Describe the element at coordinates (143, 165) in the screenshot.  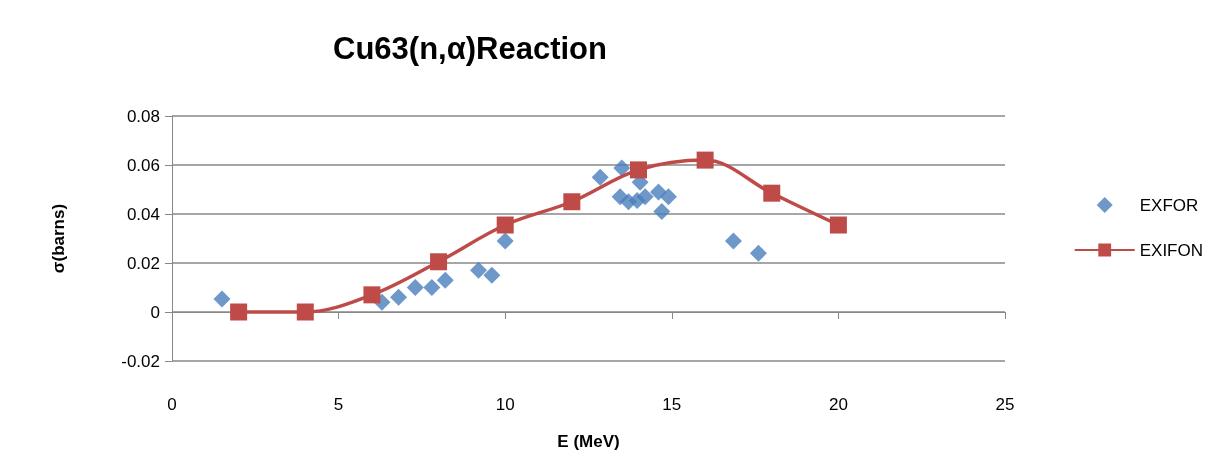
I see `y-tick-label: 0.06` at that location.